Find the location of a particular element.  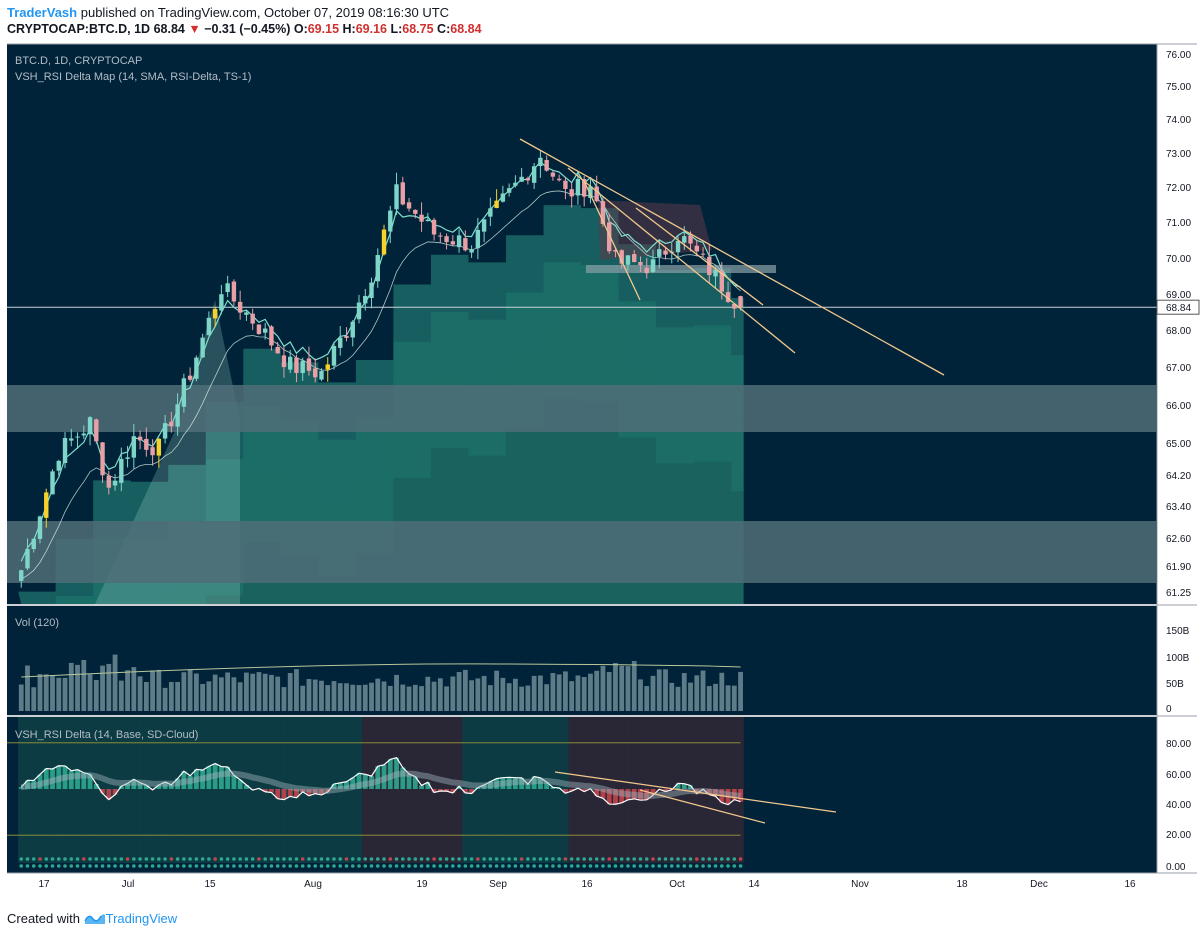

tradingview-brand: TradingView is located at coordinates (141, 918).